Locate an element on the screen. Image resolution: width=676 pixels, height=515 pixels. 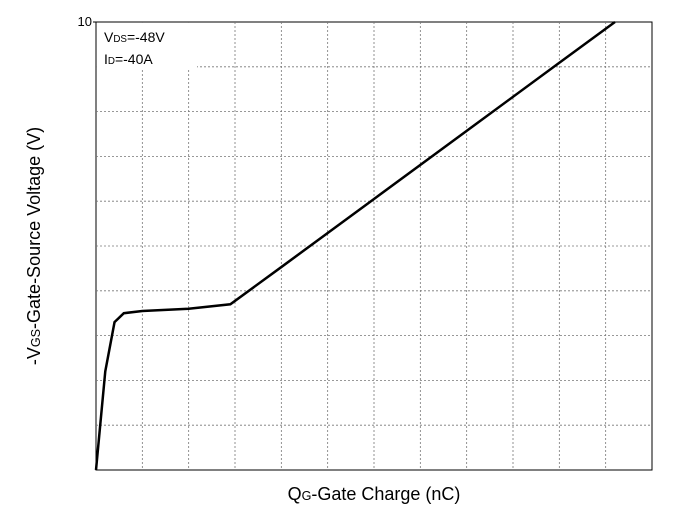
y-axis-label-sub: GS is located at coordinates (36, 338).